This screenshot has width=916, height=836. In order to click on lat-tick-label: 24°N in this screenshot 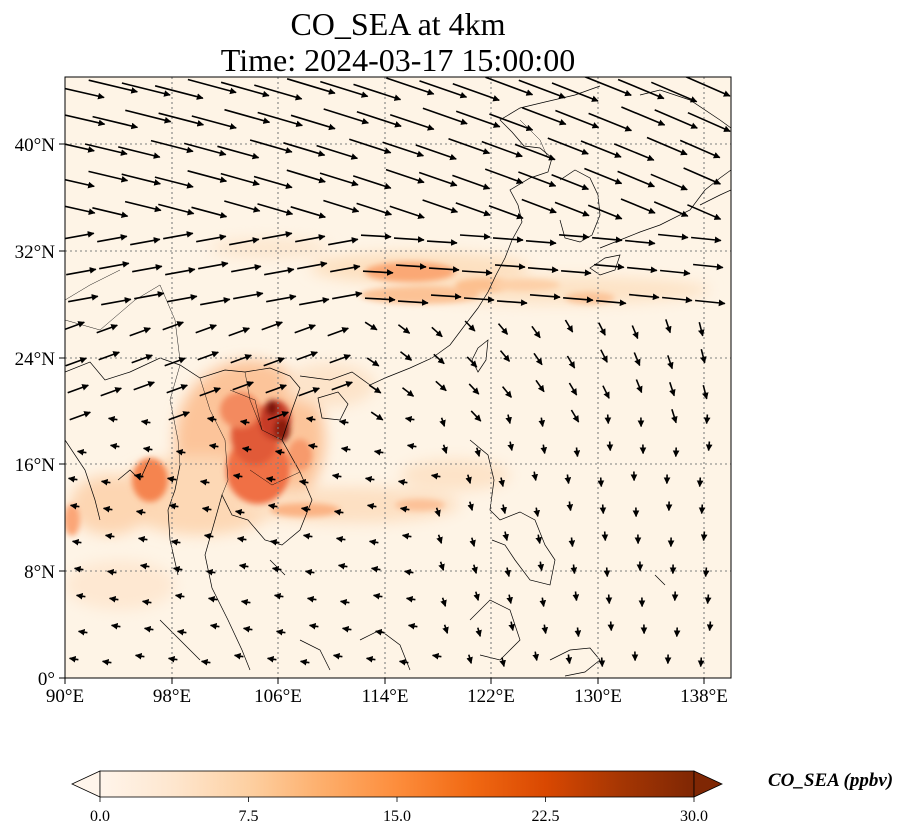, I will do `click(35, 359)`.